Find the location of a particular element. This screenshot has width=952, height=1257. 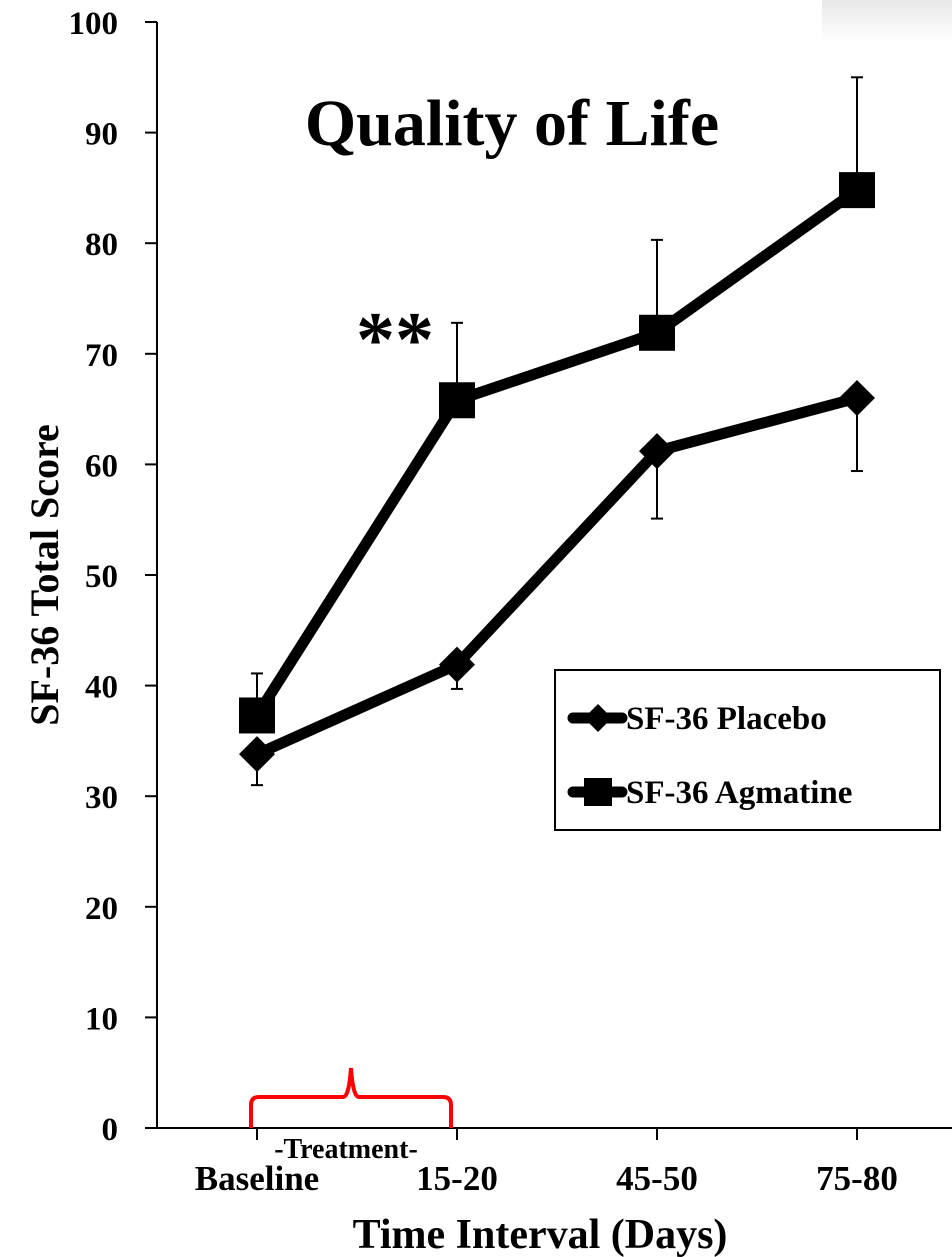

y-tick-label: 90 is located at coordinates (101, 135).